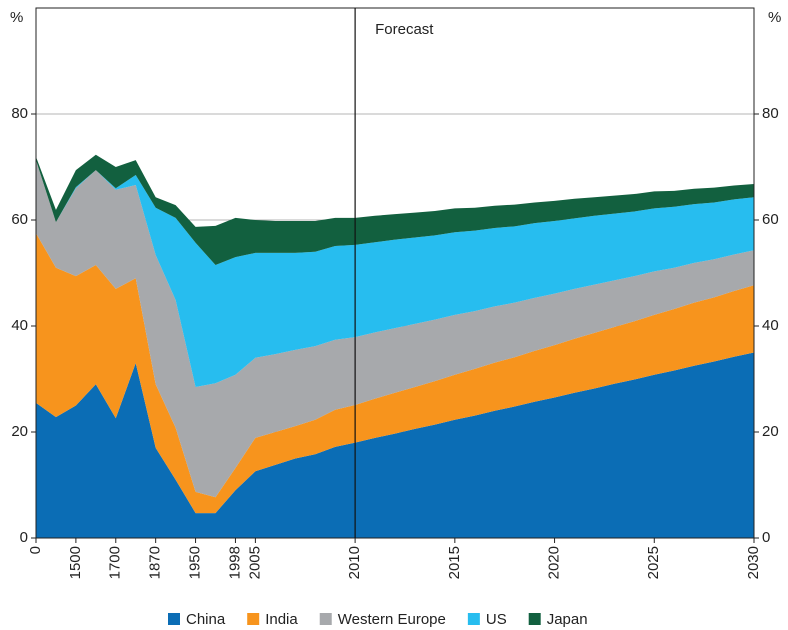 The width and height of the screenshot is (788, 630). Describe the element at coordinates (554, 562) in the screenshot. I see `x-tick-label: 2020` at that location.